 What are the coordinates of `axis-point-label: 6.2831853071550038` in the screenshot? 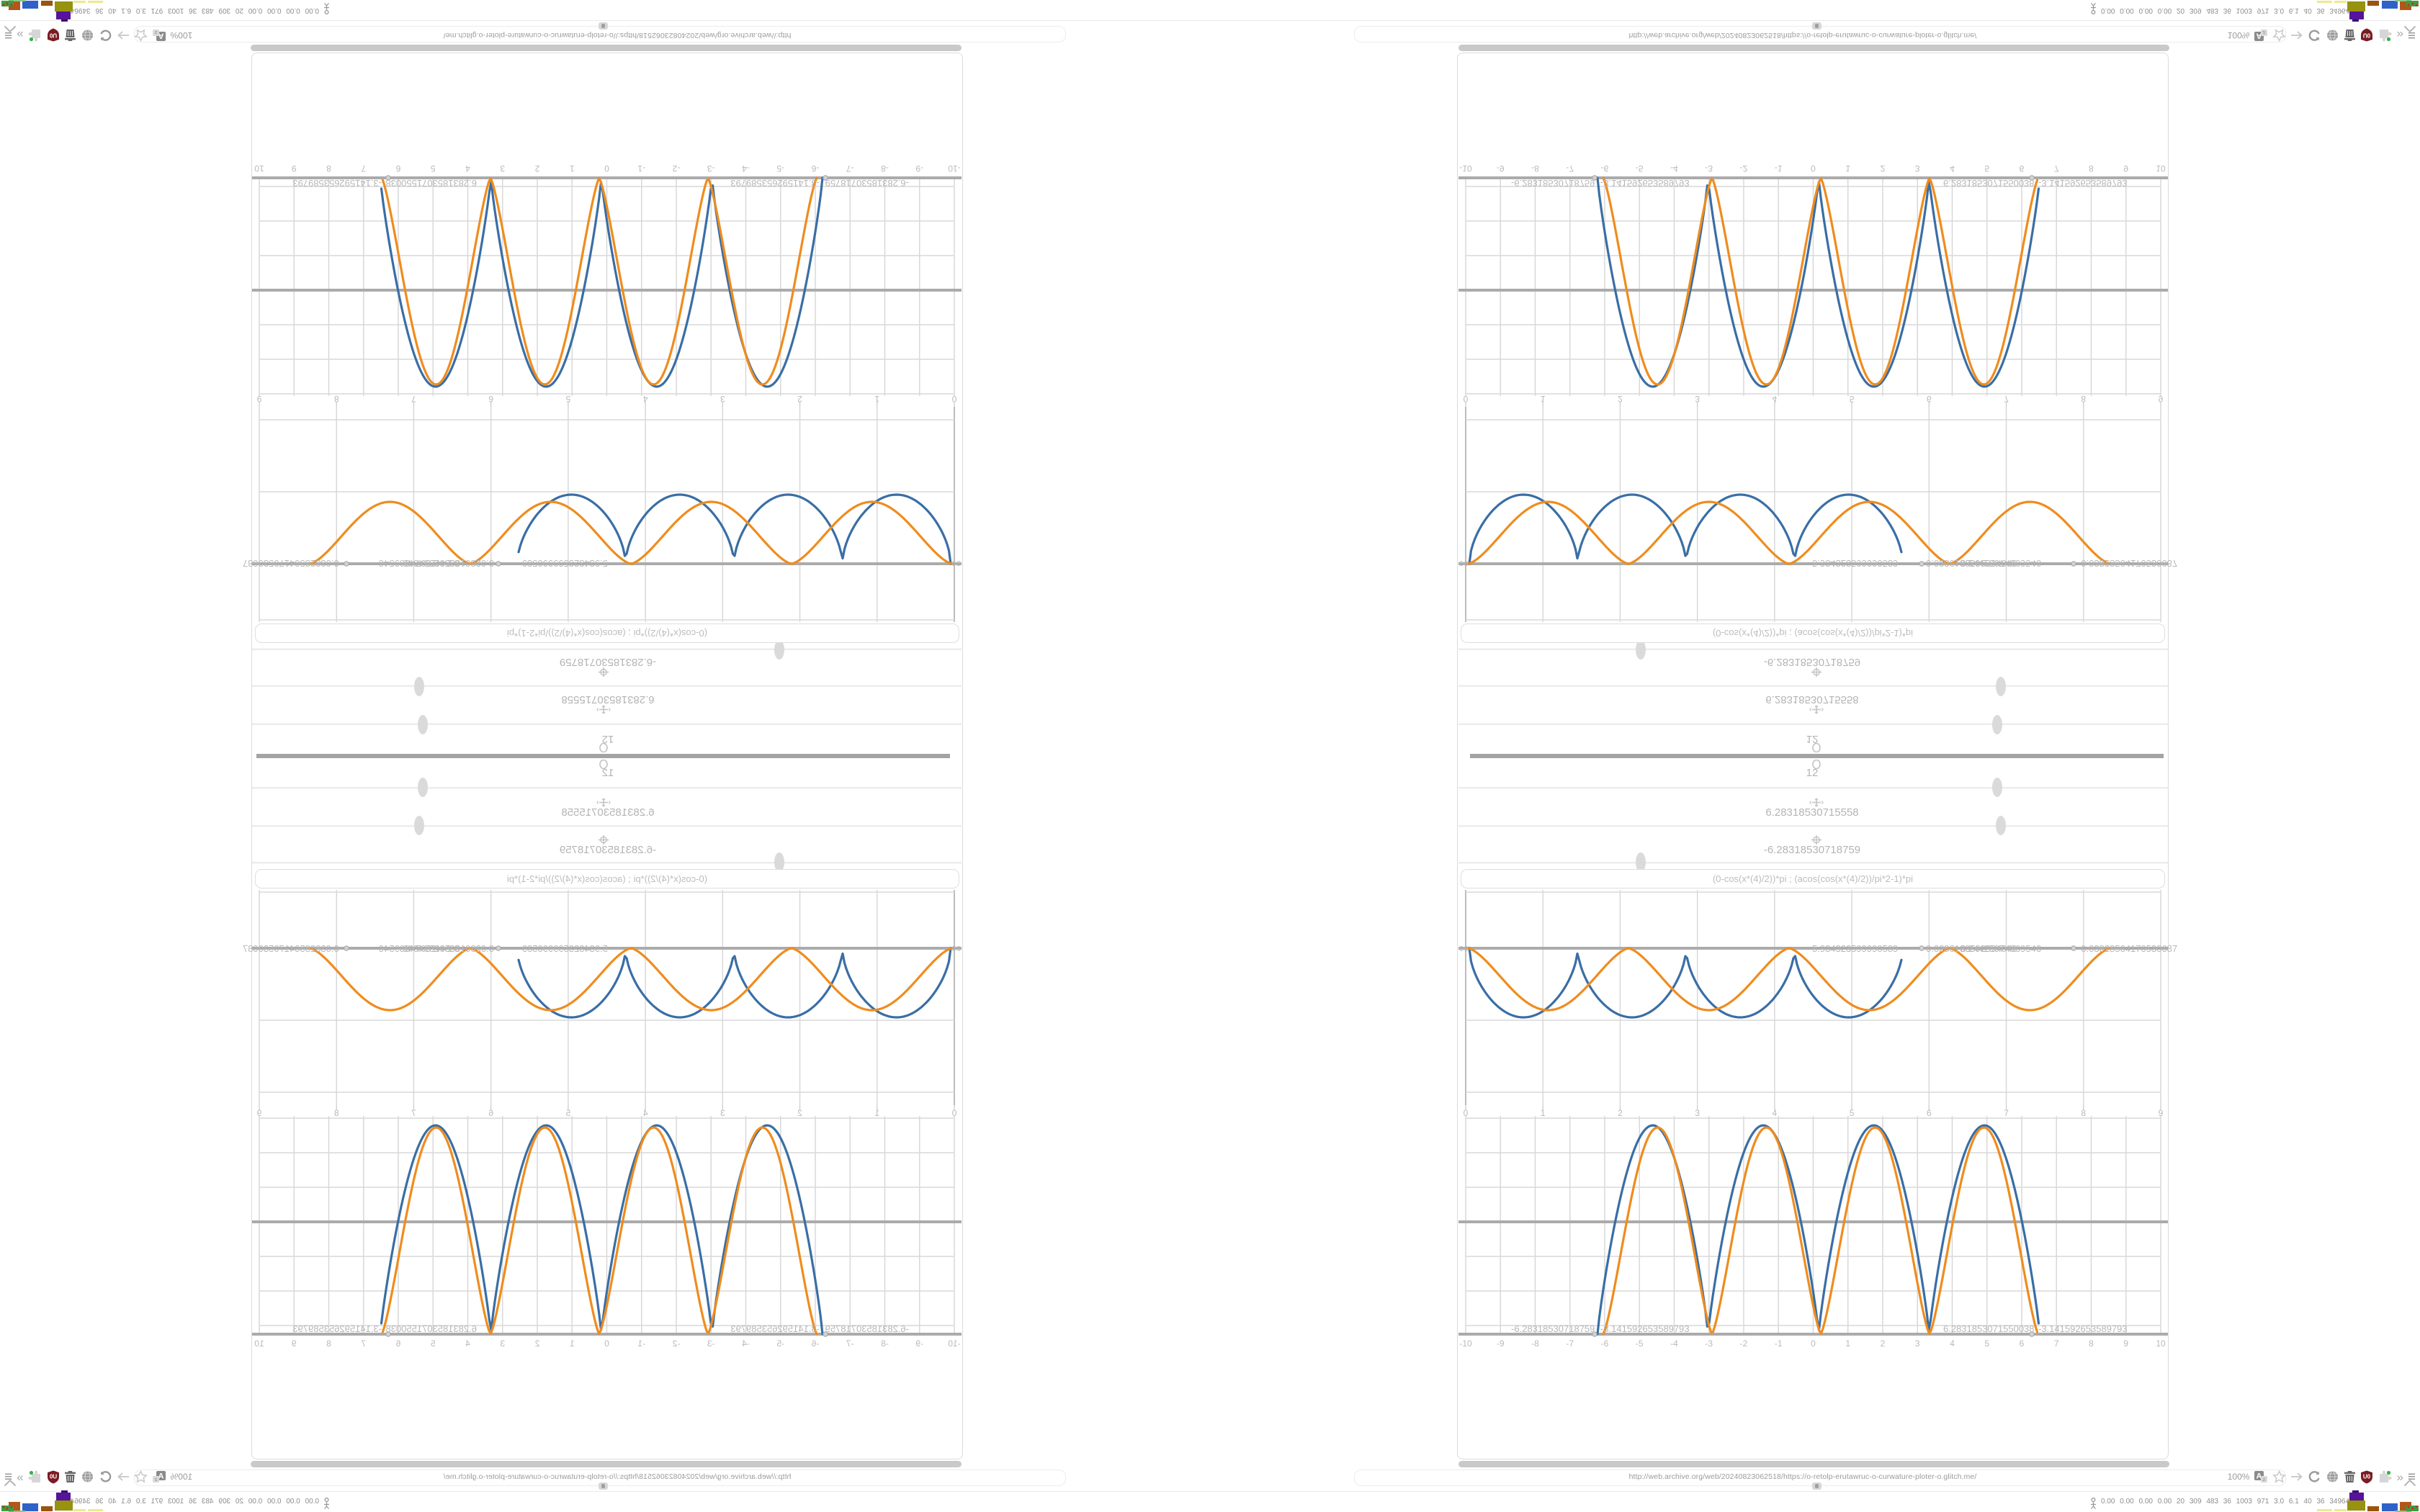 It's located at (1989, 183).